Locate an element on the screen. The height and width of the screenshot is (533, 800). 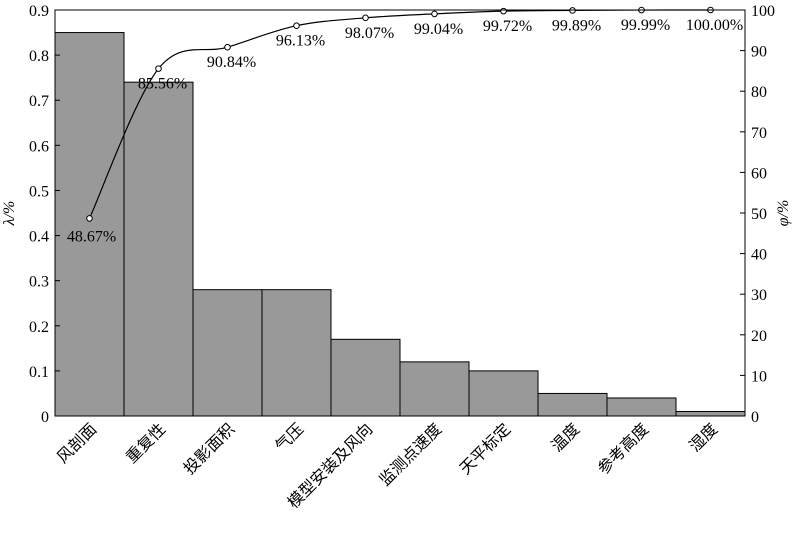
data-label: 100.00% is located at coordinates (714, 25).